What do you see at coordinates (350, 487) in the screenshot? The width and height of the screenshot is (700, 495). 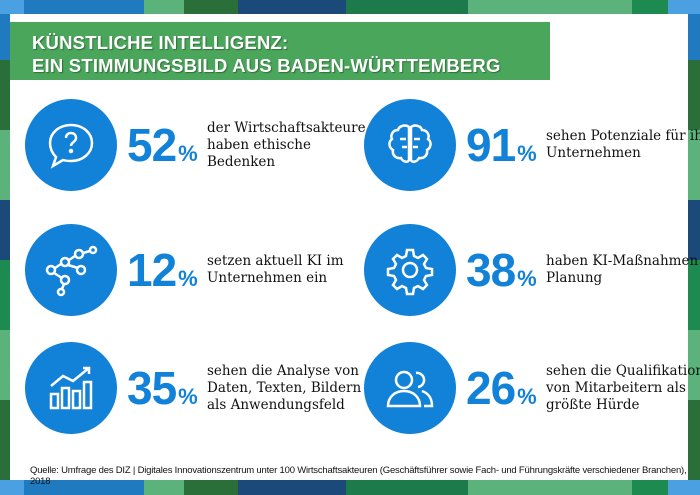 I see `bottom-border` at bounding box center [350, 487].